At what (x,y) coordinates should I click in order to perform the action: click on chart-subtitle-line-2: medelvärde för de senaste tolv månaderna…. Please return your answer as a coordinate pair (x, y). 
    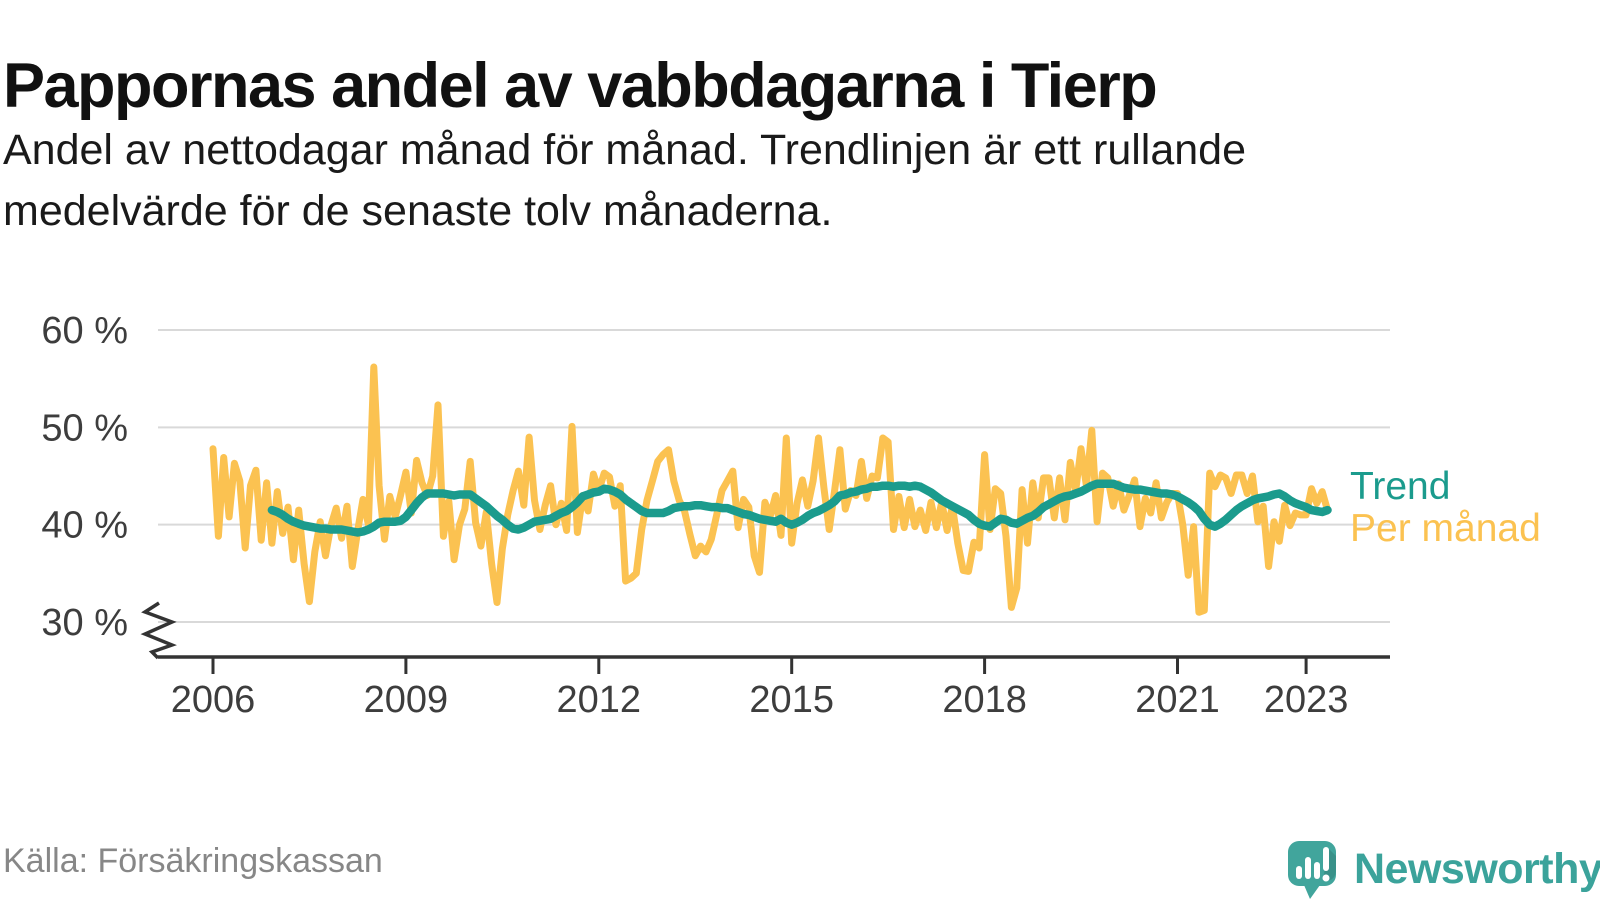
    Looking at the image, I should click on (418, 211).